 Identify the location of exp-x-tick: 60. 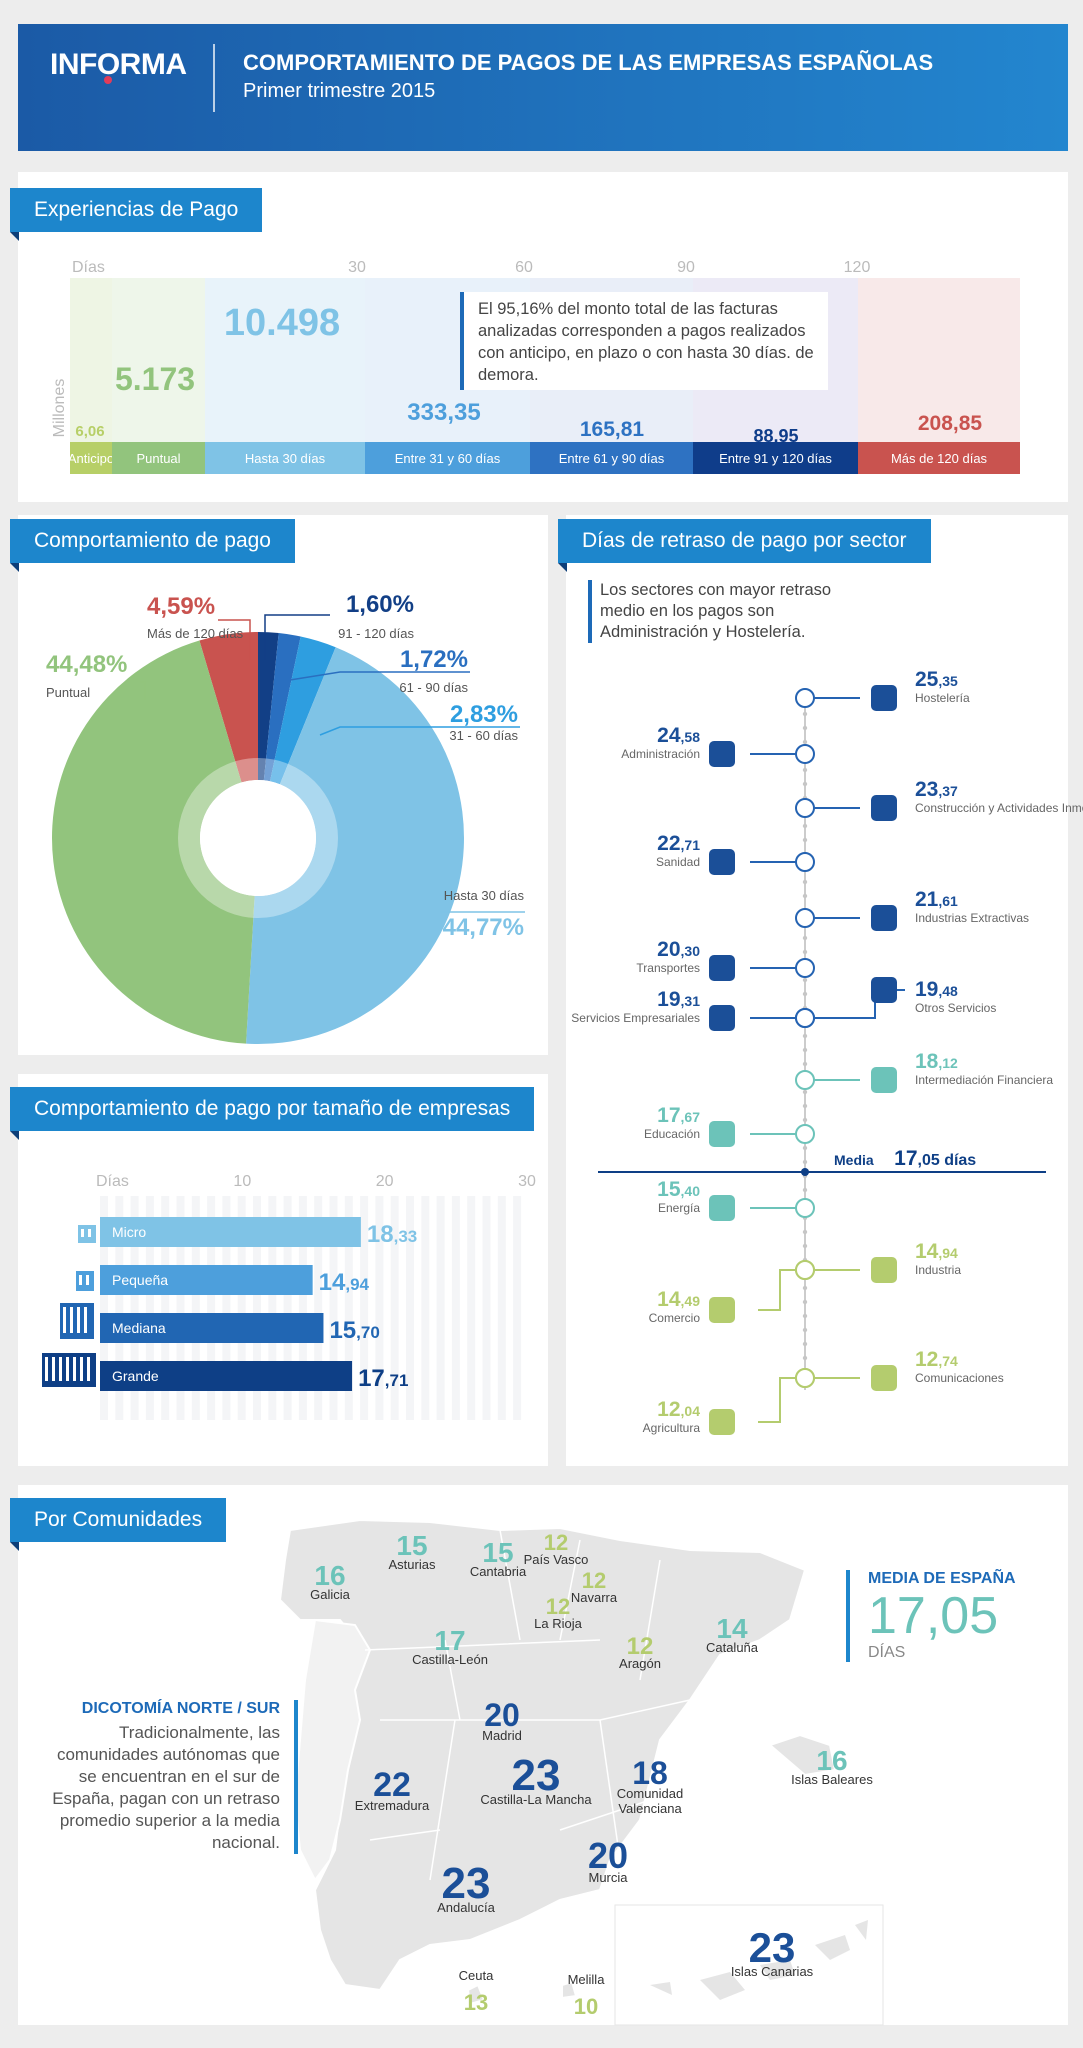
(524, 267).